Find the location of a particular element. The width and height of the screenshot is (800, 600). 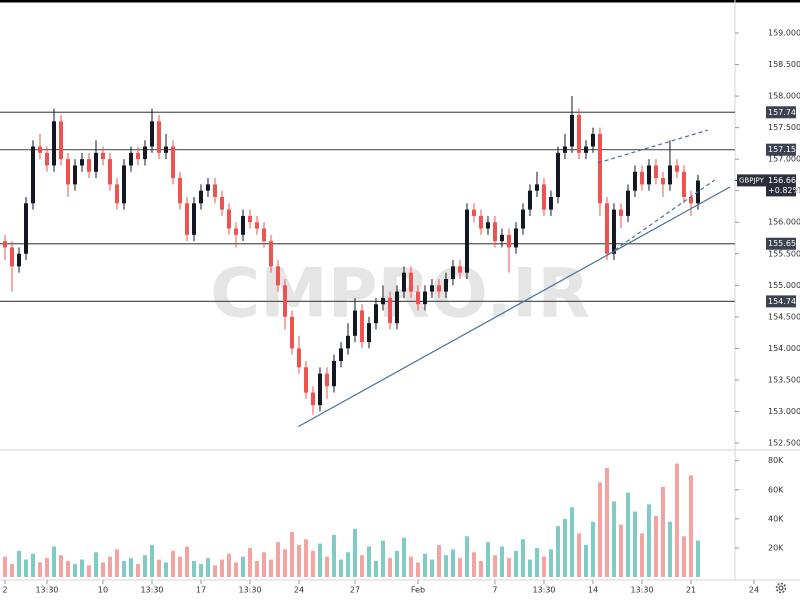

volume-tick-label: 60K is located at coordinates (776, 489).